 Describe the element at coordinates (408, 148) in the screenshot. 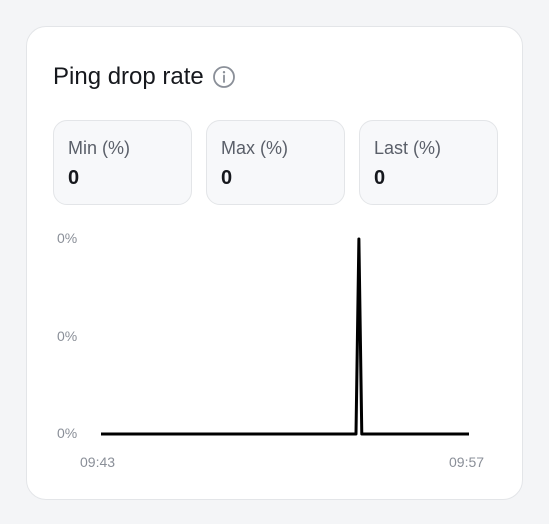

I see `stat-last-label: Last (%)` at that location.